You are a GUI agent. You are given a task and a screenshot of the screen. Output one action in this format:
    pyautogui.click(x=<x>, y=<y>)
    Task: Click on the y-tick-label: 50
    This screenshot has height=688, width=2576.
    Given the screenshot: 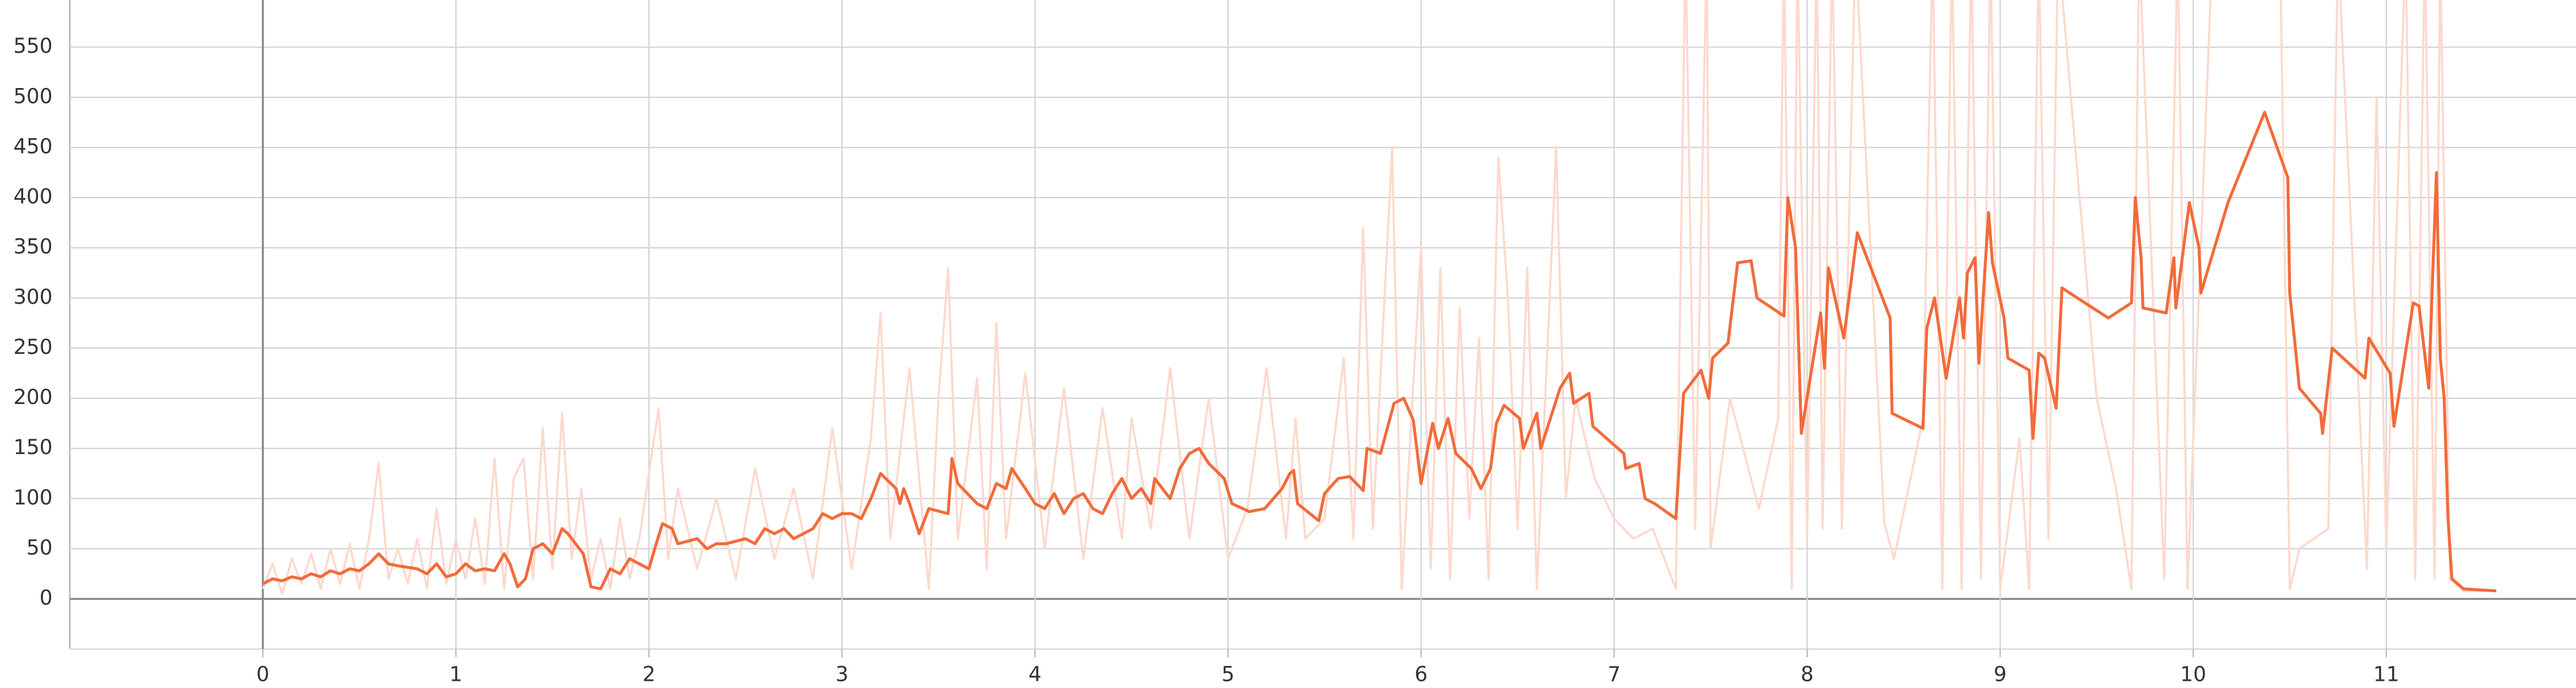 What is the action you would take?
    pyautogui.click(x=39, y=547)
    